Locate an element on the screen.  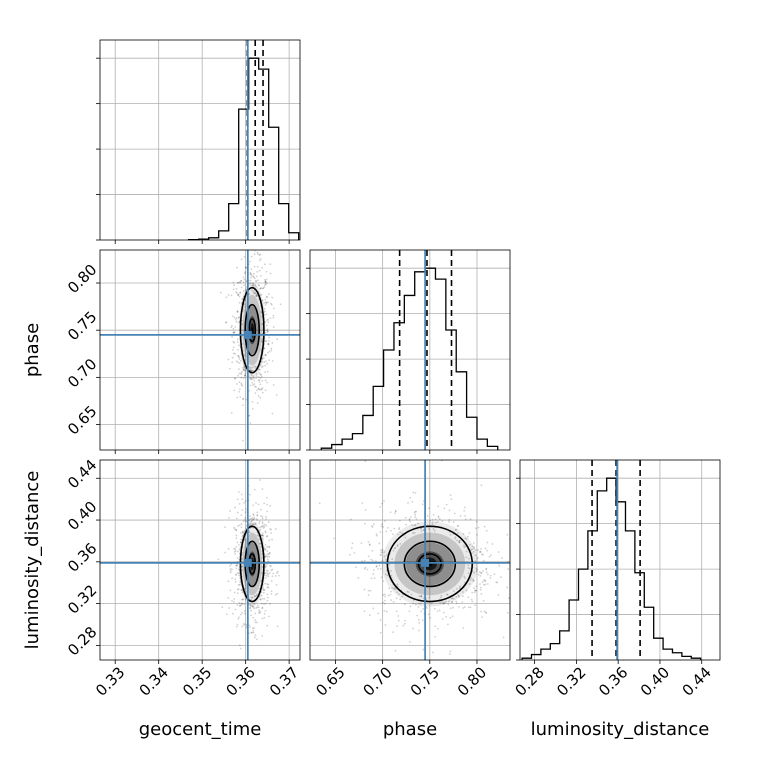
x-tick-label: 0.36 is located at coordinates (613, 681).